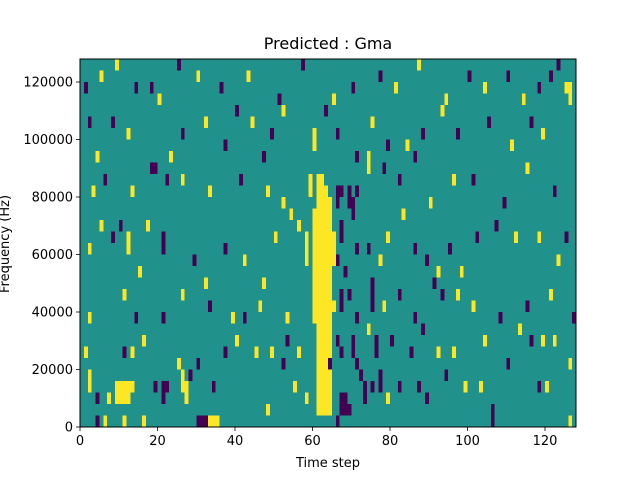 This screenshot has width=640, height=480. What do you see at coordinates (312, 441) in the screenshot?
I see `x-tick-label: 60` at bounding box center [312, 441].